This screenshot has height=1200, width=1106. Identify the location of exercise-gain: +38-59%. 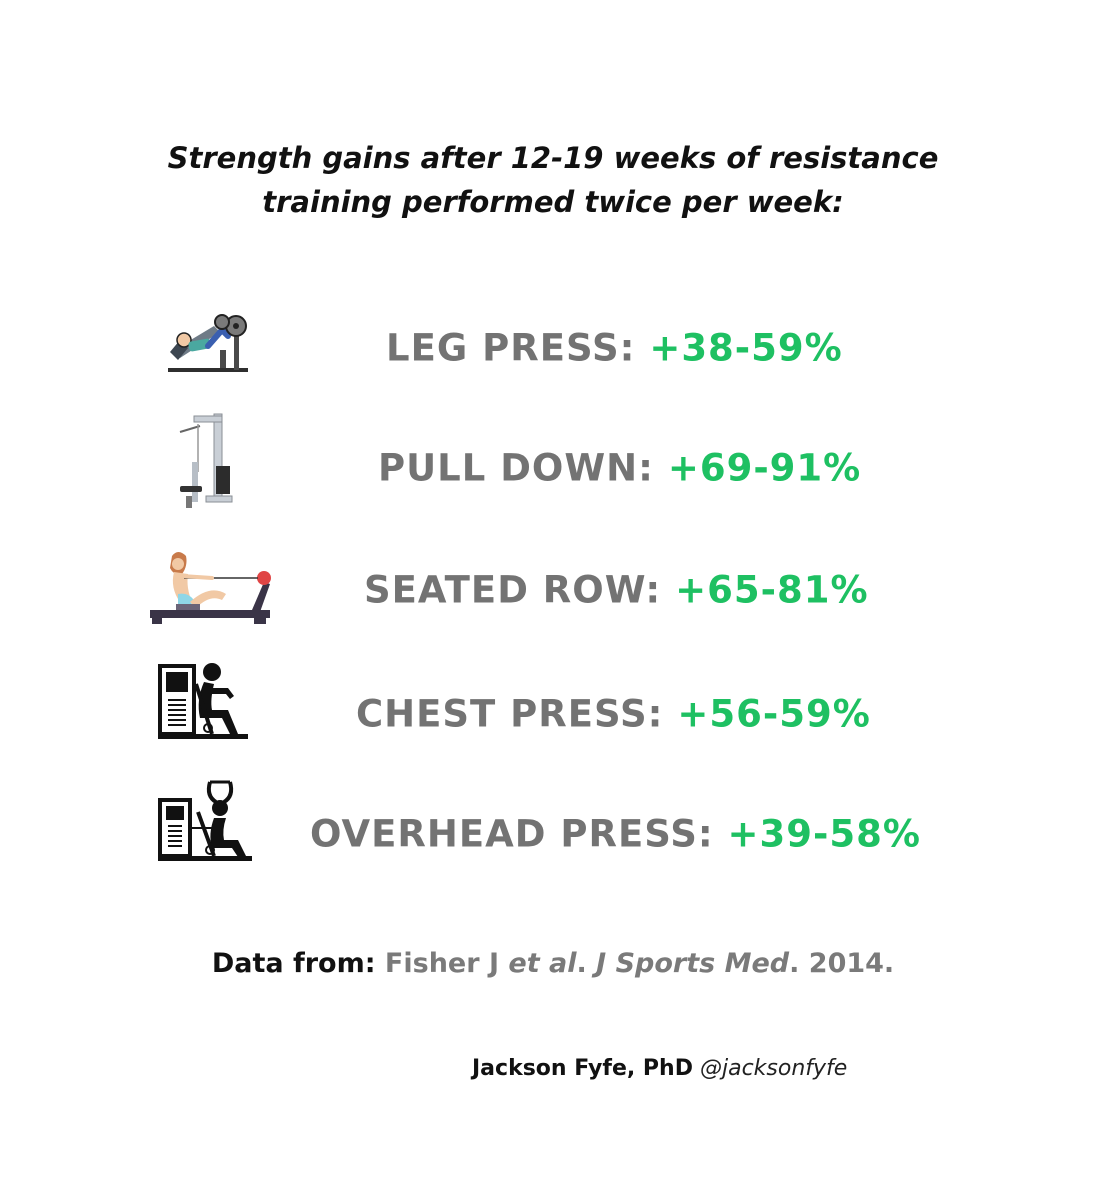
(746, 348).